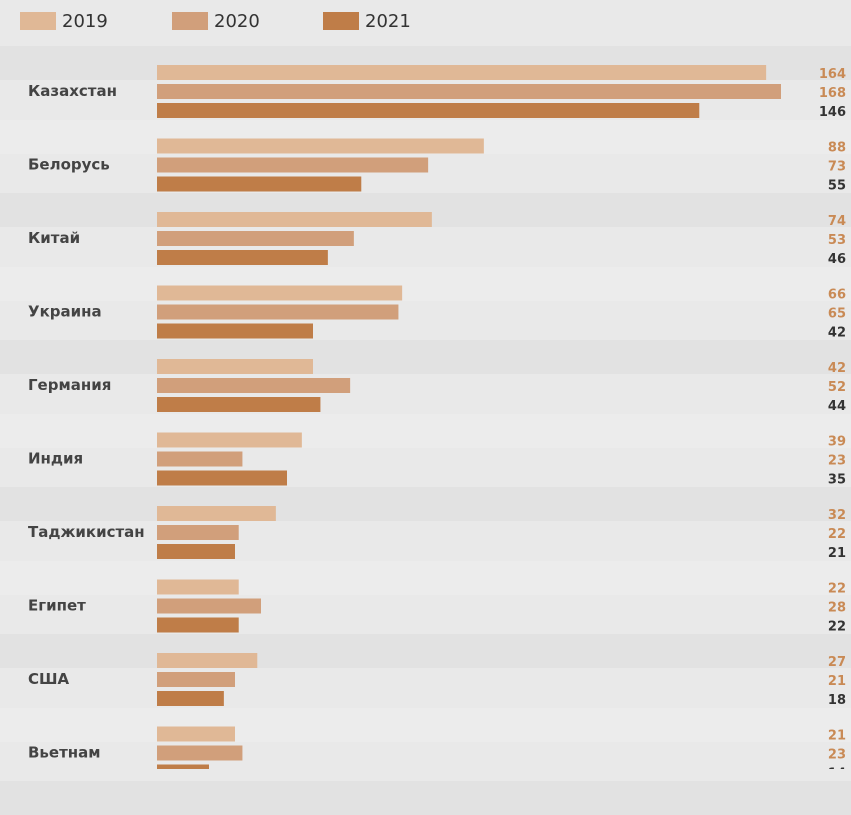 This screenshot has height=815, width=851. I want to click on category-label: Германия, so click(69, 385).